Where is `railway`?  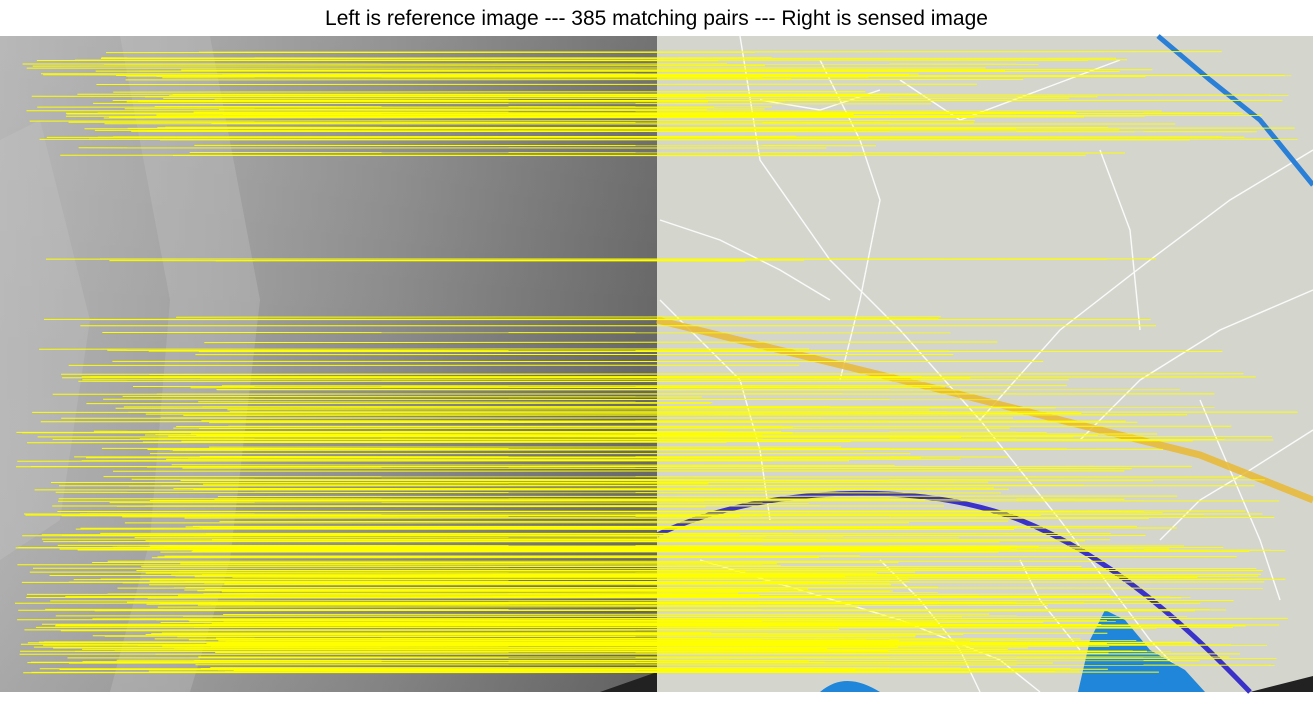 railway is located at coordinates (953, 592).